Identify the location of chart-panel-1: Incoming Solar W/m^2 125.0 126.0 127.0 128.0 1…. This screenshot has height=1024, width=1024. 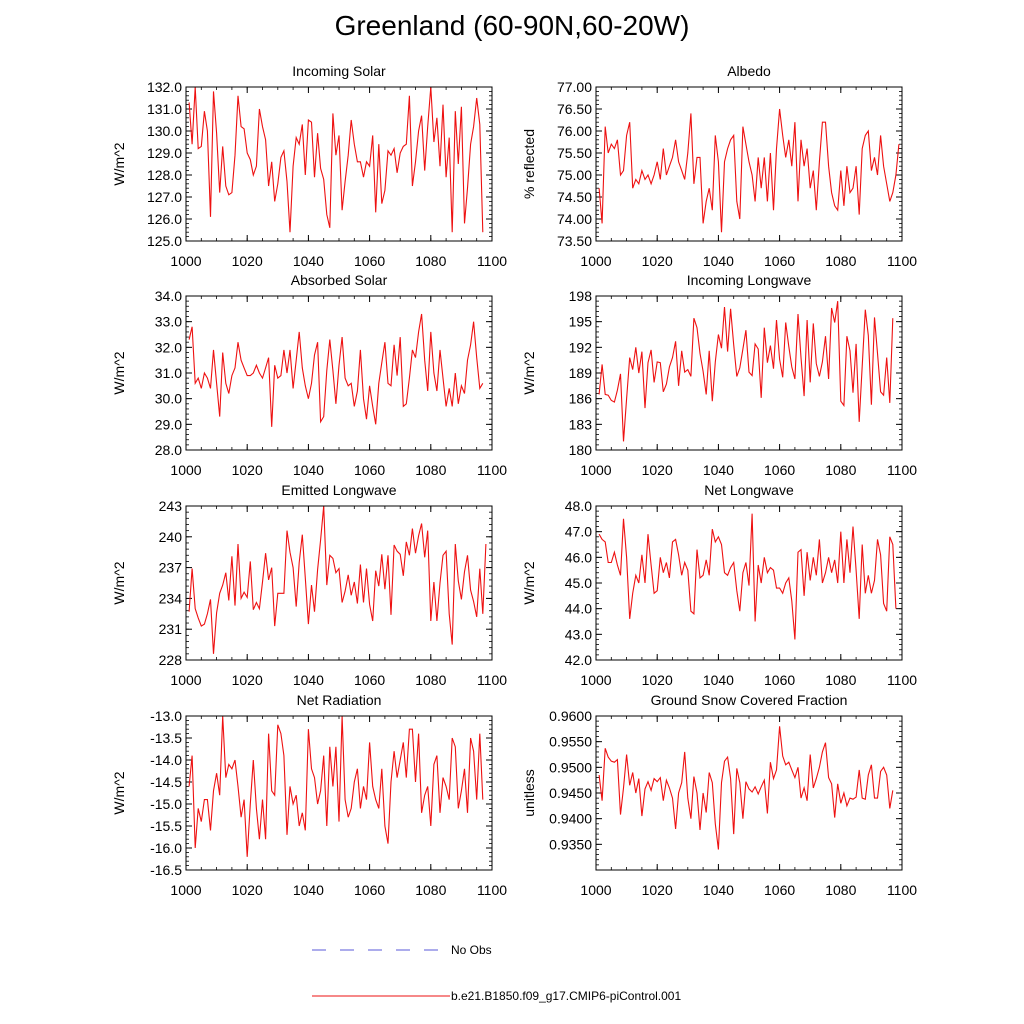
(309, 166).